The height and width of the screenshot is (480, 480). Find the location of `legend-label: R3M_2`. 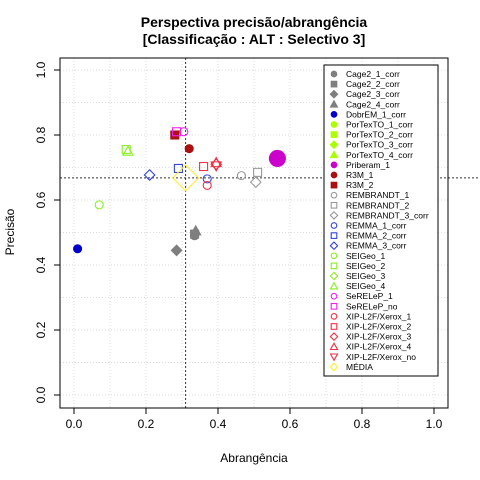

legend-label: R3M_2 is located at coordinates (360, 185).